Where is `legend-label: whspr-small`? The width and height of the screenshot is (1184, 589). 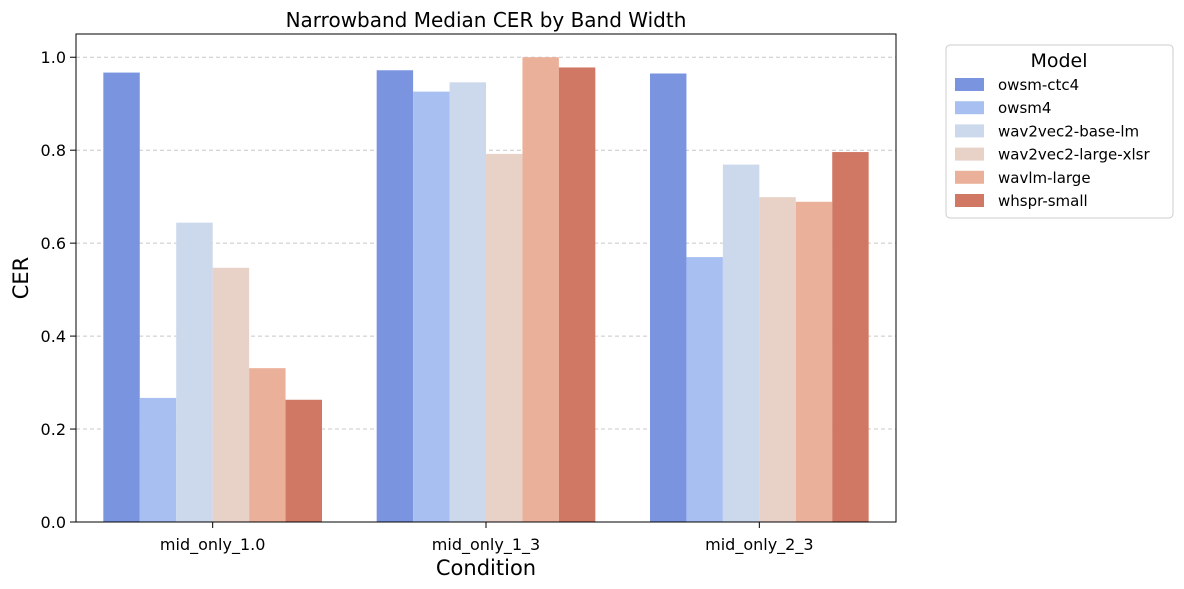 legend-label: whspr-small is located at coordinates (1043, 201).